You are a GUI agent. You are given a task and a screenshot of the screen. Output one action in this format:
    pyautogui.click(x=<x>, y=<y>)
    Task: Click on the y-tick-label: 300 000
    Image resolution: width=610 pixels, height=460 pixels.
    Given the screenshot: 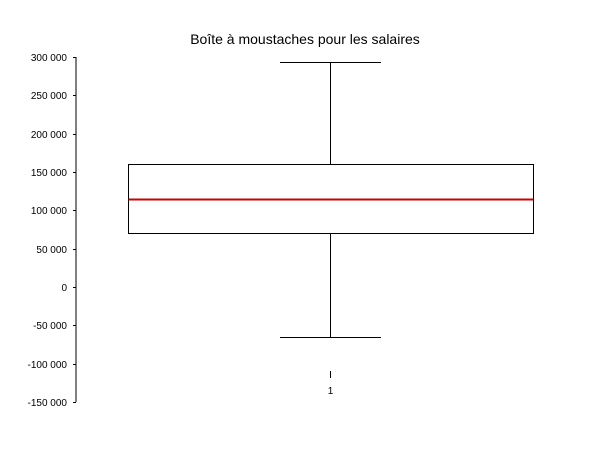 What is the action you would take?
    pyautogui.click(x=49, y=58)
    